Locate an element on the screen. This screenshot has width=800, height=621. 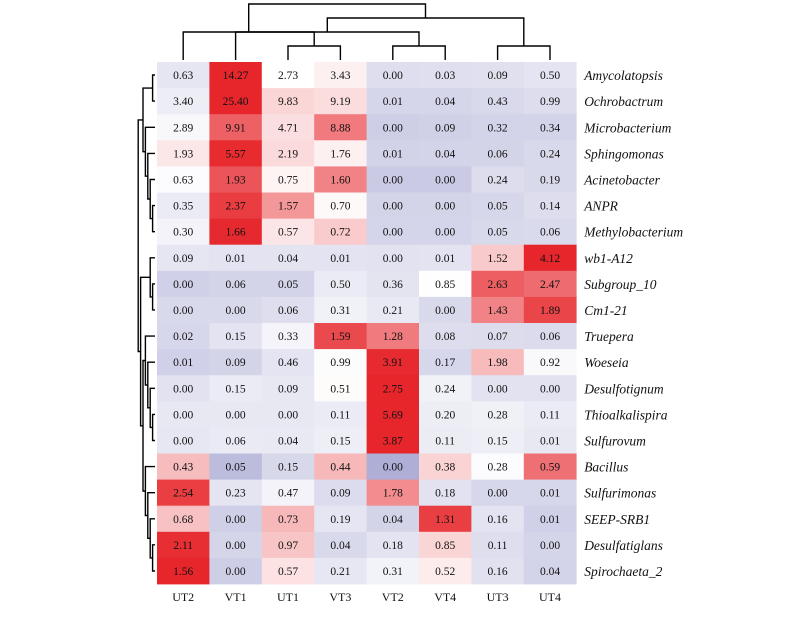
cell-value: 1.98 is located at coordinates (498, 363).